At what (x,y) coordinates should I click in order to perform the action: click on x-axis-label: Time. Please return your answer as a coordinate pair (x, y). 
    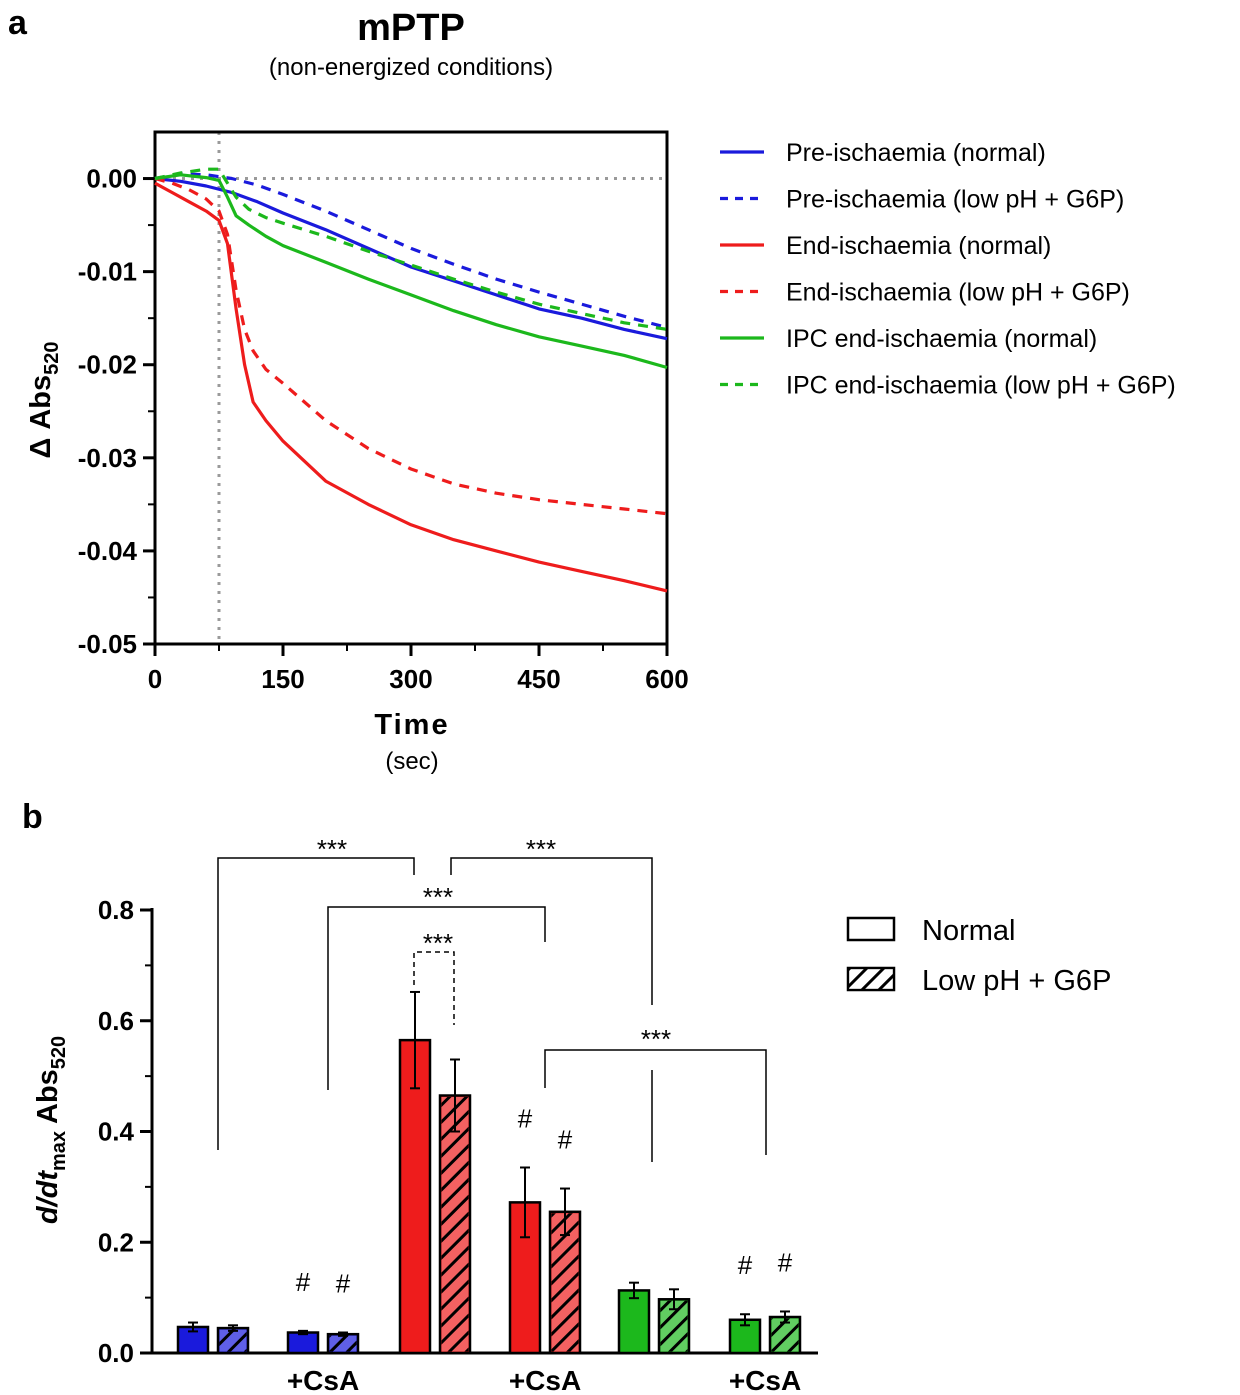
    Looking at the image, I should click on (411, 725).